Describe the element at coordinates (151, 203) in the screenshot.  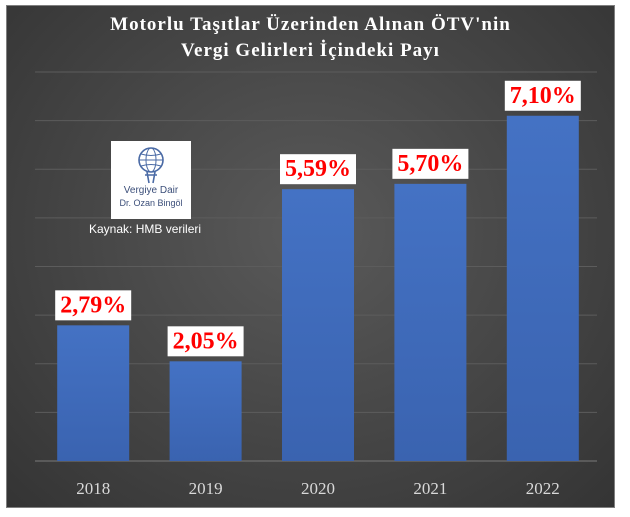
I see `logo-line2: Dr. Ozan Bingöl` at that location.